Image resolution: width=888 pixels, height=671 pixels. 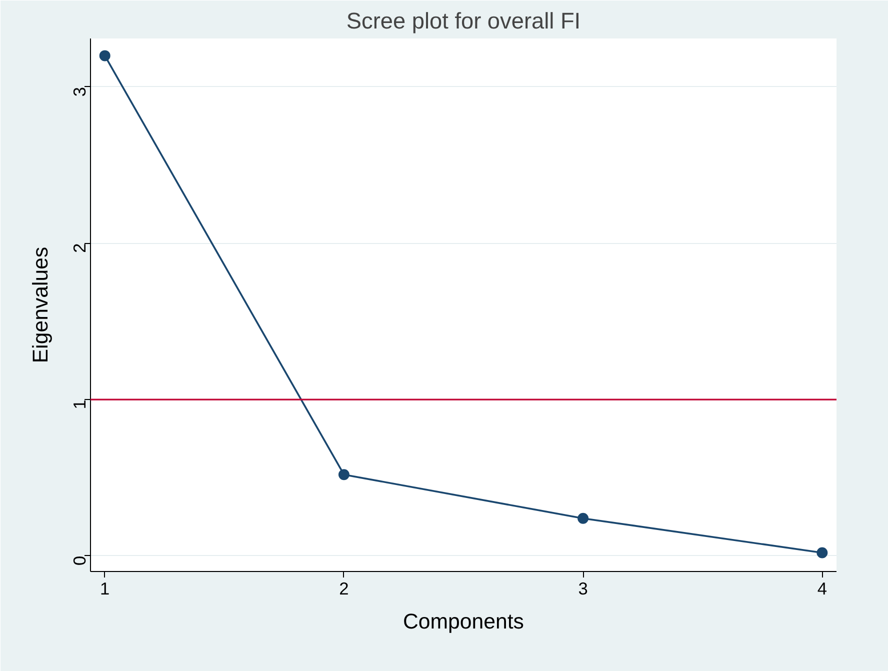 What do you see at coordinates (344, 588) in the screenshot?
I see `x-tick-label: 2` at bounding box center [344, 588].